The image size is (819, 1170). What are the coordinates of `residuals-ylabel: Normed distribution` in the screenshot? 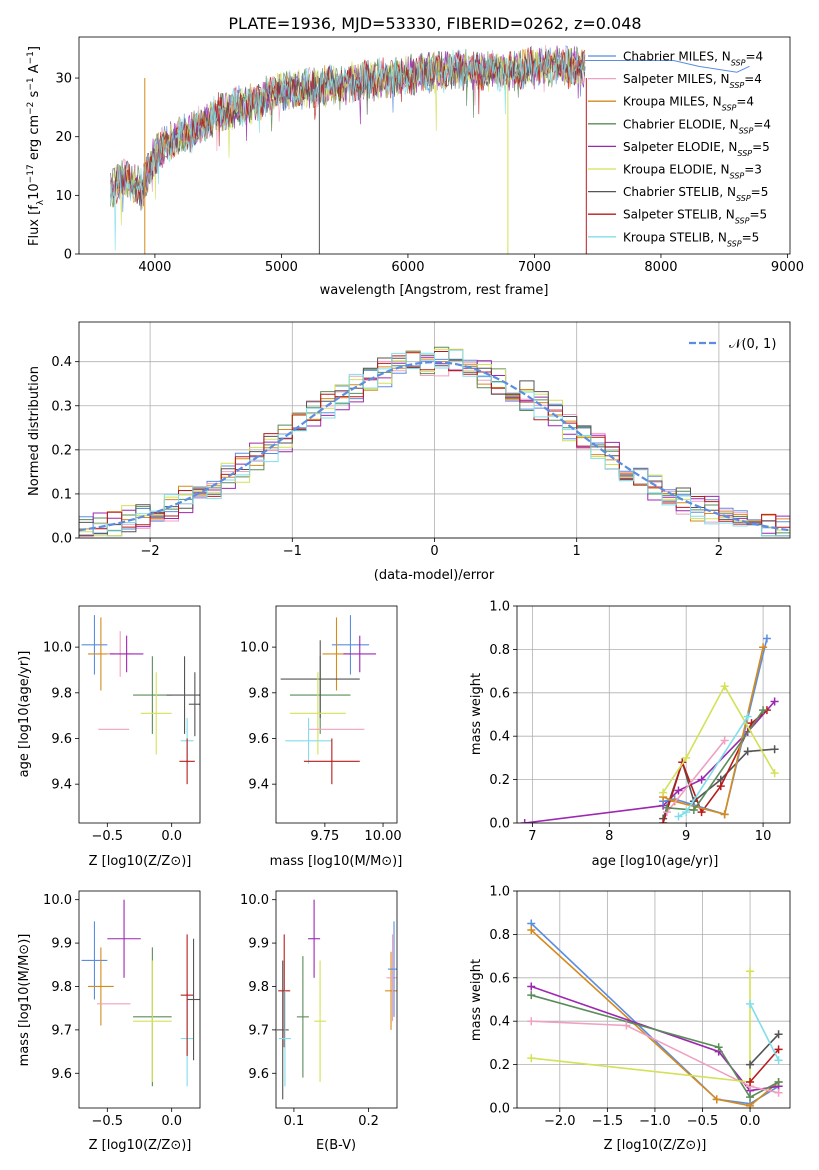 It's located at (34, 431).